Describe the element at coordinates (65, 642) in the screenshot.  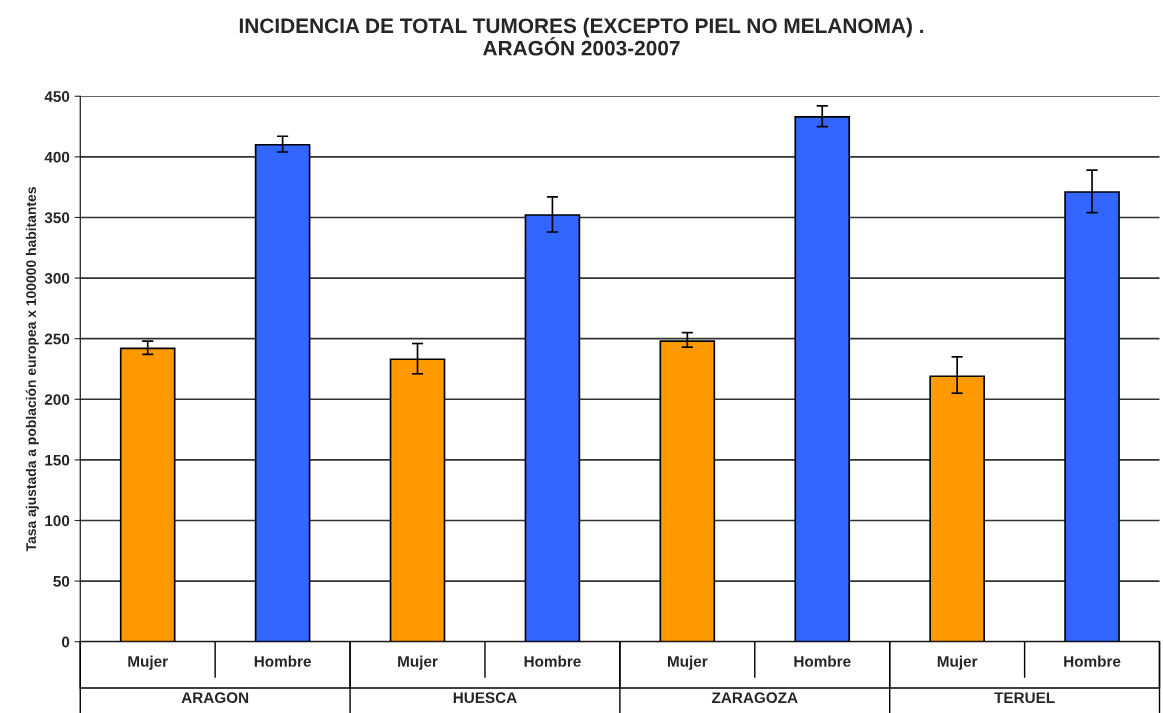
I see `y-tick-label: 0` at that location.